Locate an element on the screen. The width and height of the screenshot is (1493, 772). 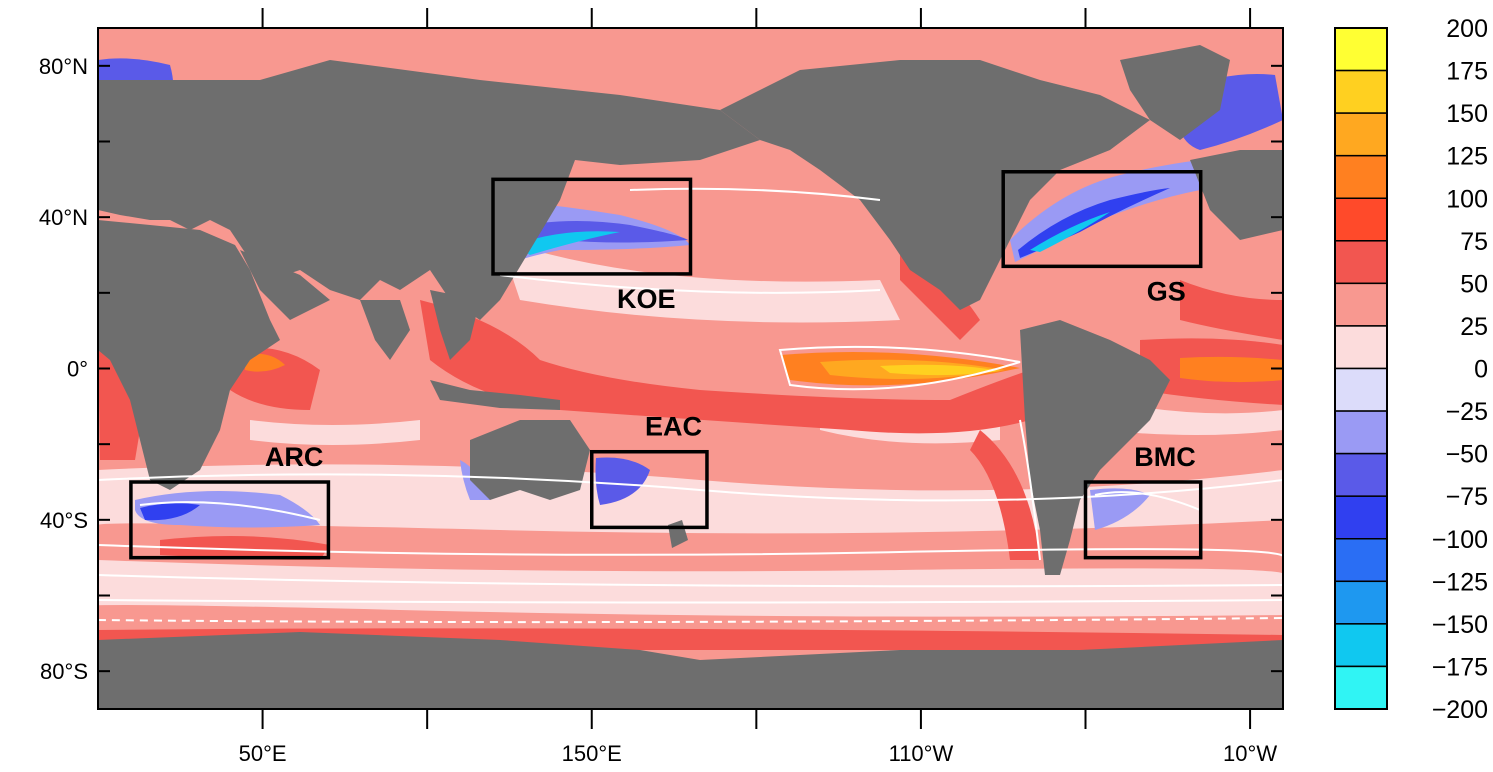
greenland-land is located at coordinates (1175, 92).